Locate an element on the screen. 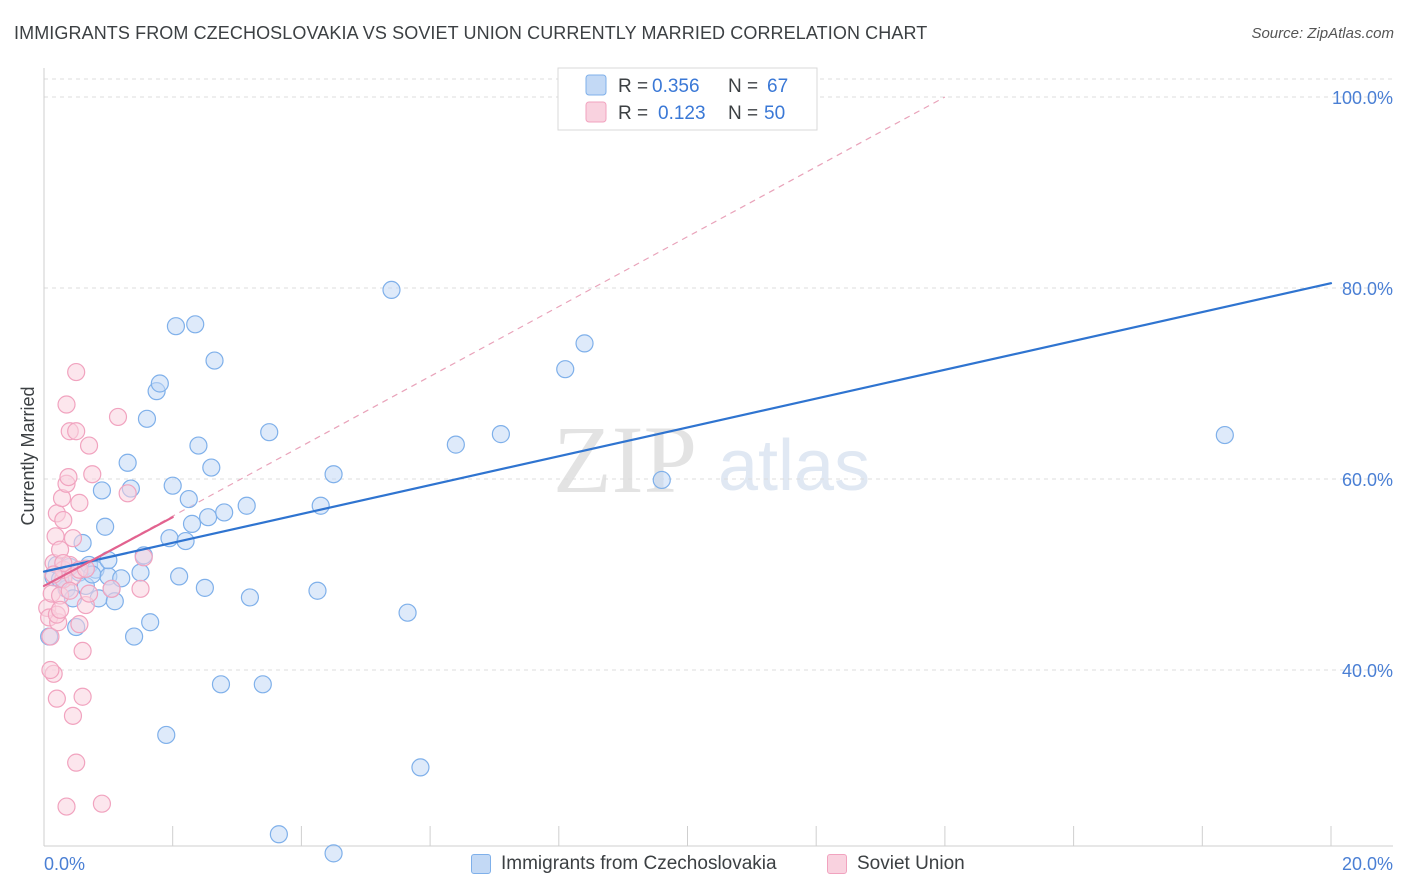 The height and width of the screenshot is (892, 1406). bottom-legend-soviet-union: Soviet Union is located at coordinates (896, 864).